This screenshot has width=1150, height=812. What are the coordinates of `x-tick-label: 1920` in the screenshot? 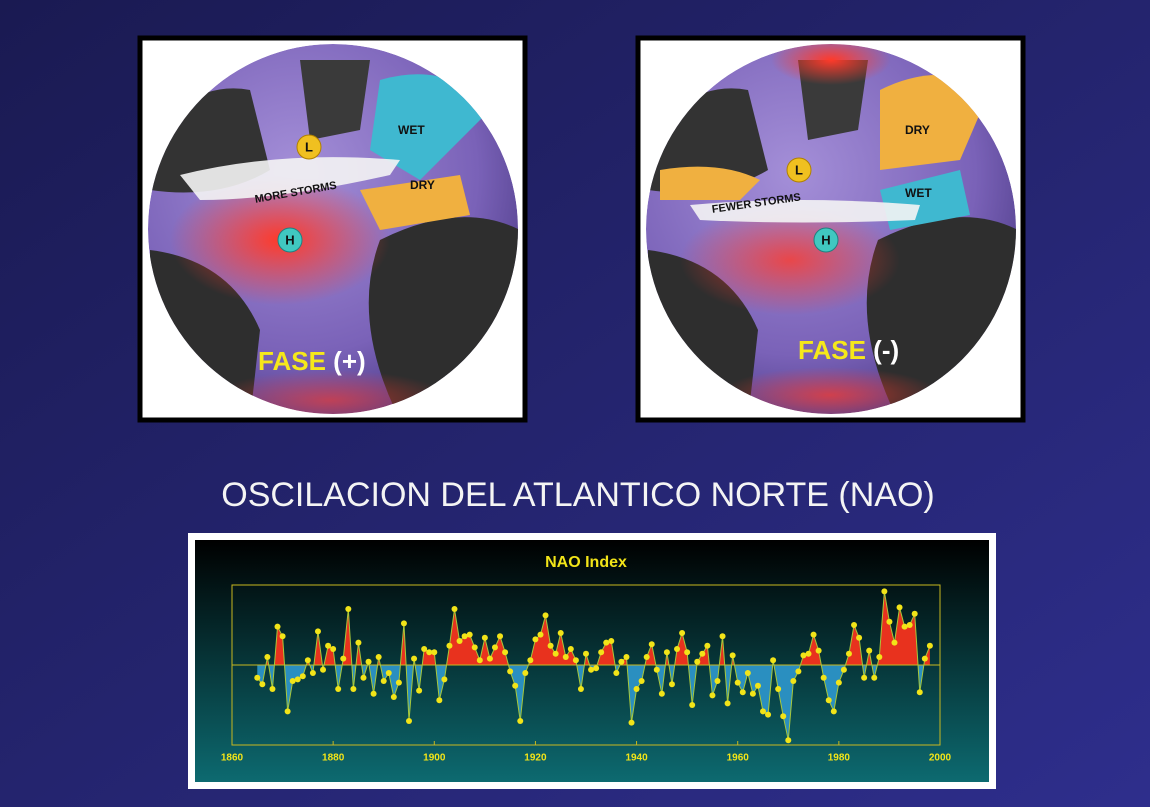 It's located at (535, 758).